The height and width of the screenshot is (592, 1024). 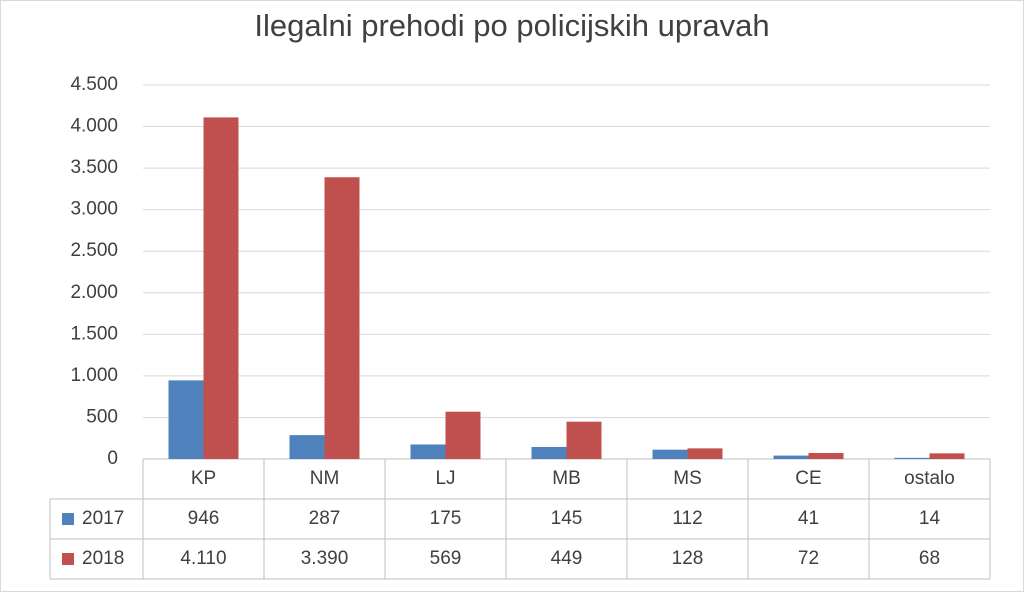 I want to click on x-tick-label: CE, so click(x=808, y=478).